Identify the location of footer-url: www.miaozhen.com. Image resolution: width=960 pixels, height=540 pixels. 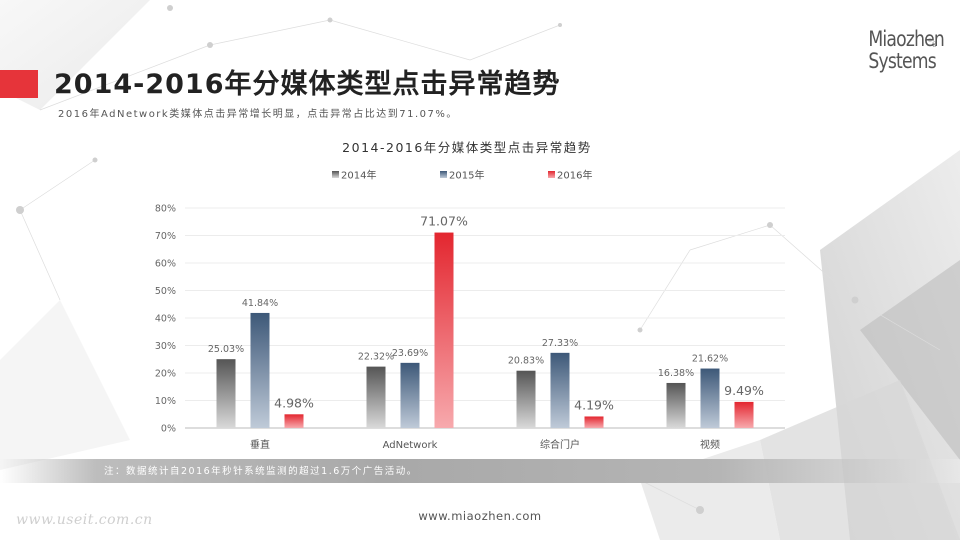
(480, 516).